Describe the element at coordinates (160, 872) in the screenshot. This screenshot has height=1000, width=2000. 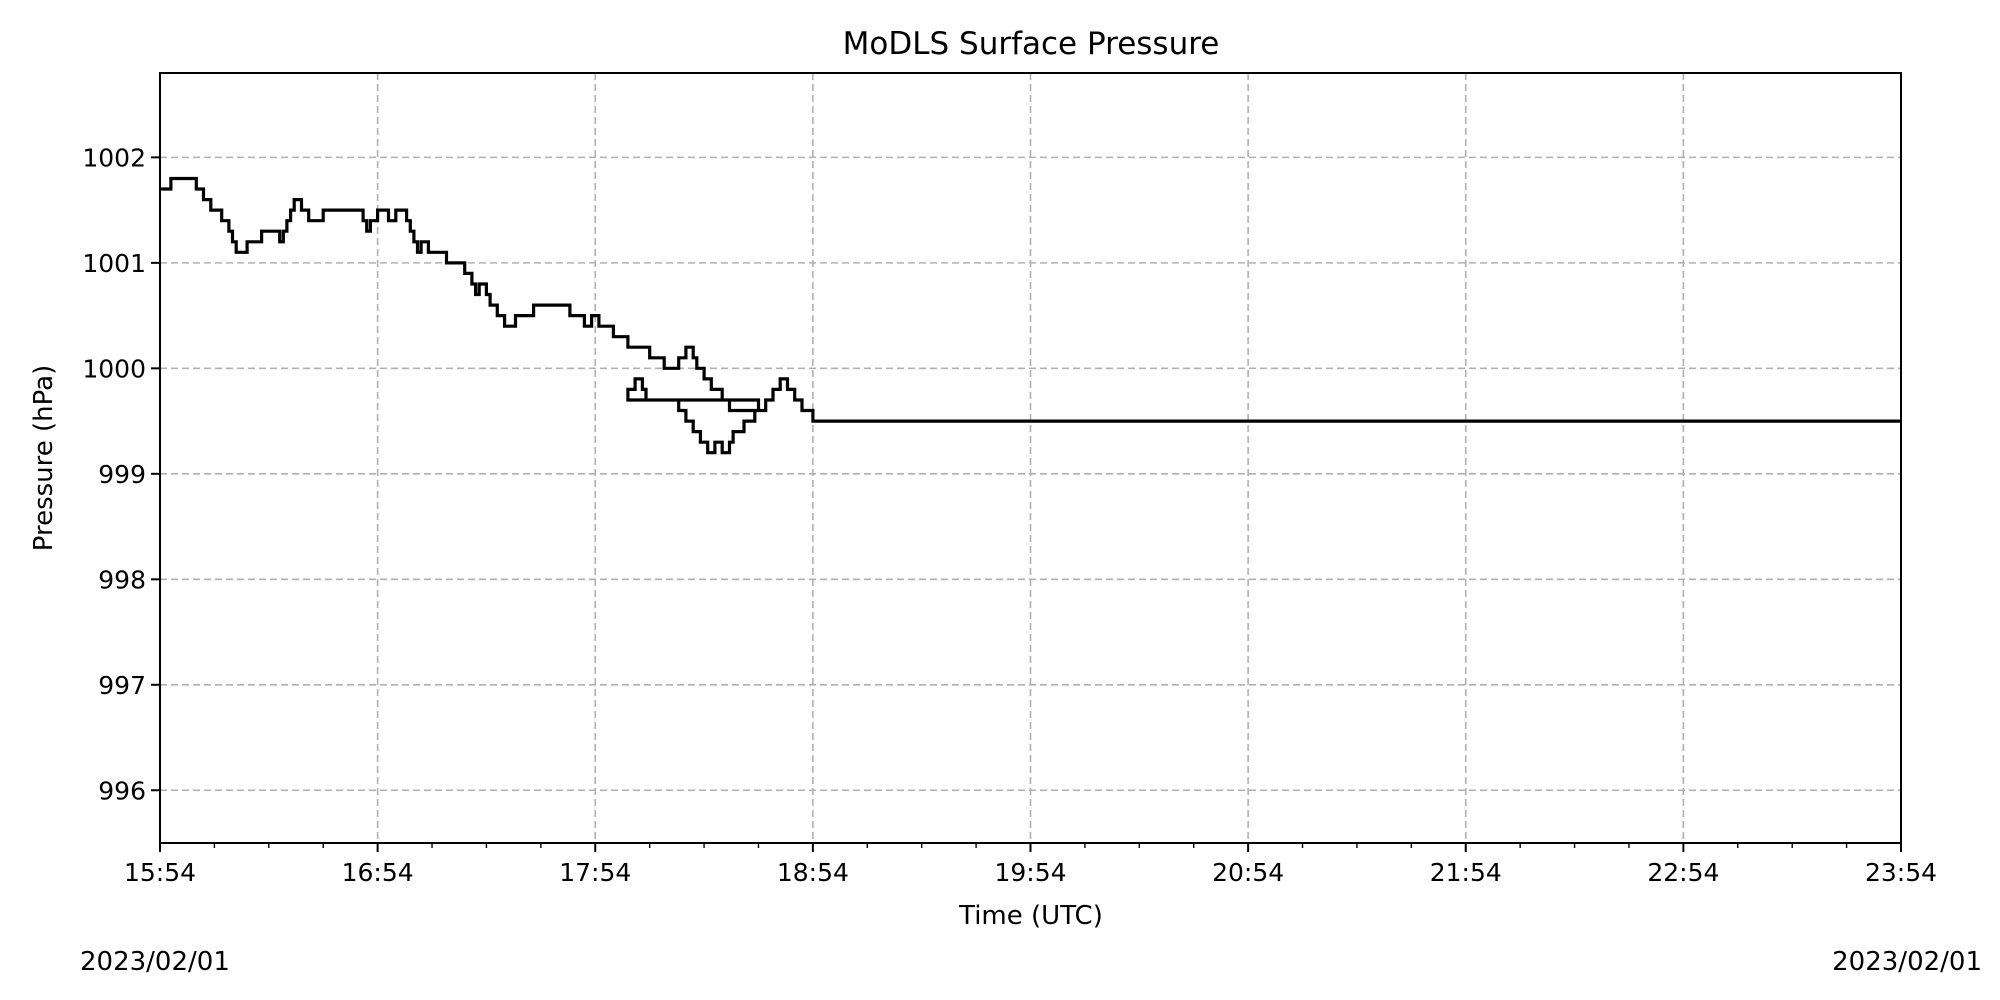
I see `x-tick-label: 15:54` at that location.